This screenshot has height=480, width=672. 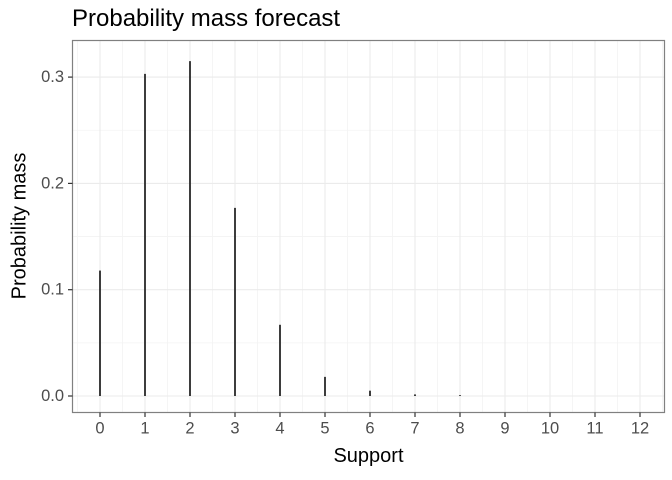 I want to click on y-tick-label: 0.3, so click(x=52, y=77).